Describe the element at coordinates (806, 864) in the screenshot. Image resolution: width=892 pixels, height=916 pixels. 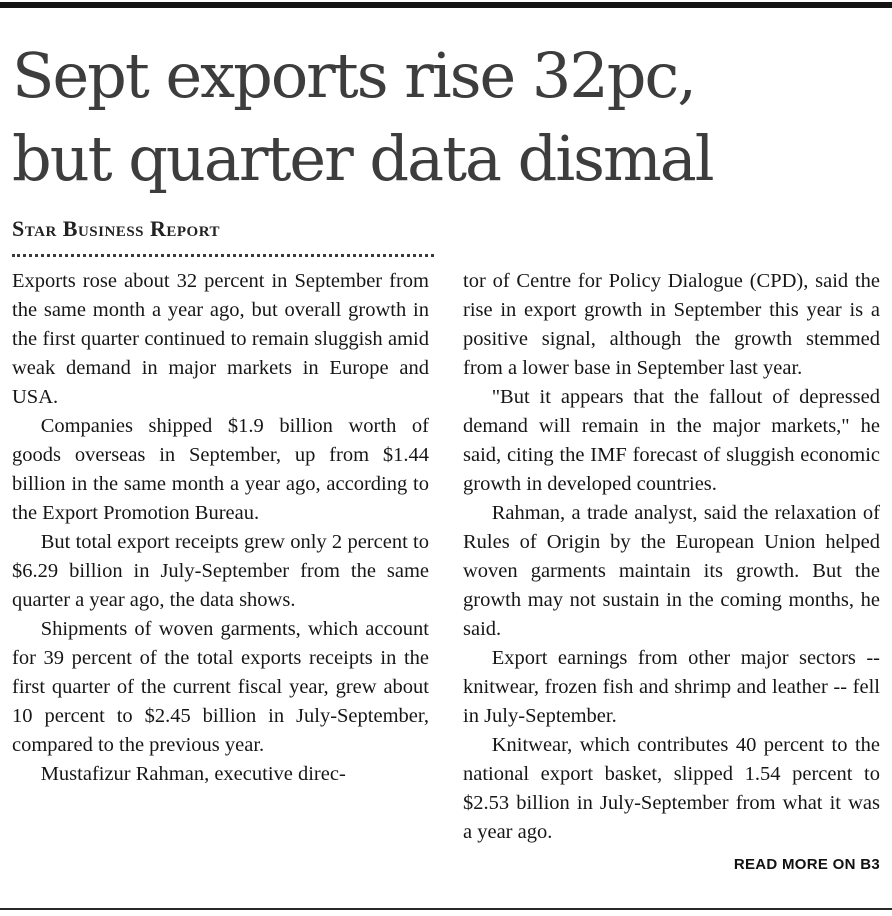
I see `read-more-note: READ MORE ON B3` at that location.